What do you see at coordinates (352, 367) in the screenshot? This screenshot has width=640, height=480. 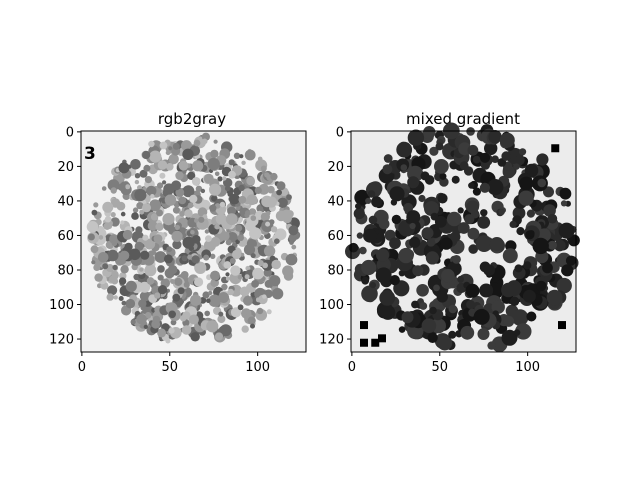 I see `x-tick-label: 0` at bounding box center [352, 367].